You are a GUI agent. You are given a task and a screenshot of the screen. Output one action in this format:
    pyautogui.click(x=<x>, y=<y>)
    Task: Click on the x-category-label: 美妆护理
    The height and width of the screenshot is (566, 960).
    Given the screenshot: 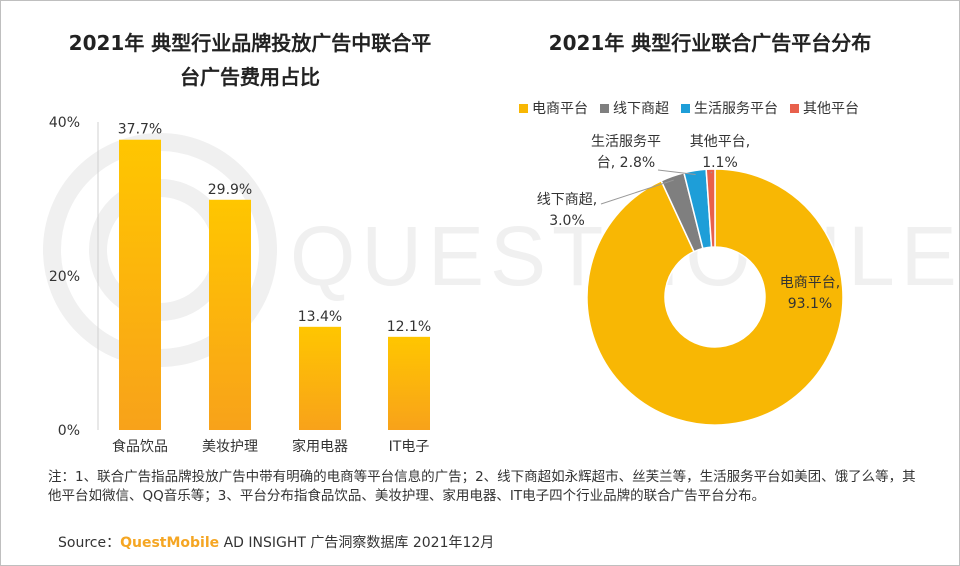 What is the action you would take?
    pyautogui.click(x=230, y=447)
    